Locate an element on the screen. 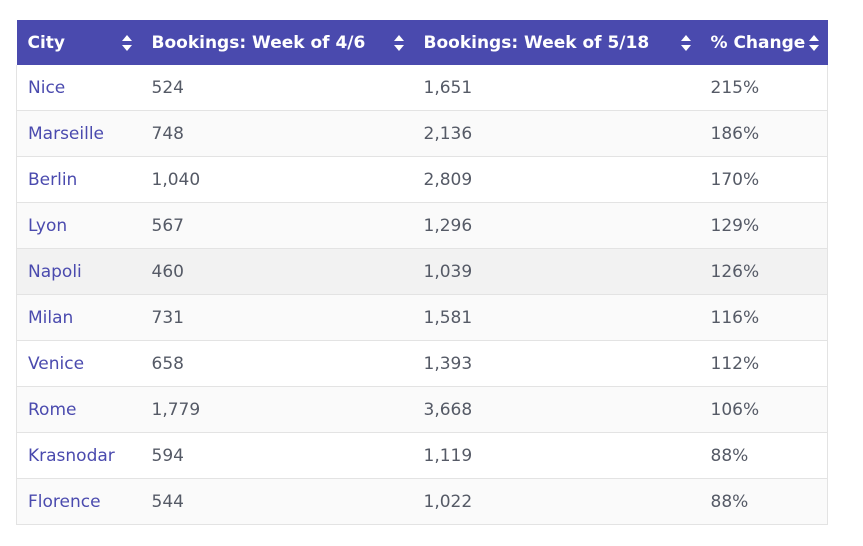 This screenshot has height=546, width=863. cell-city: Napoli is located at coordinates (78, 271).